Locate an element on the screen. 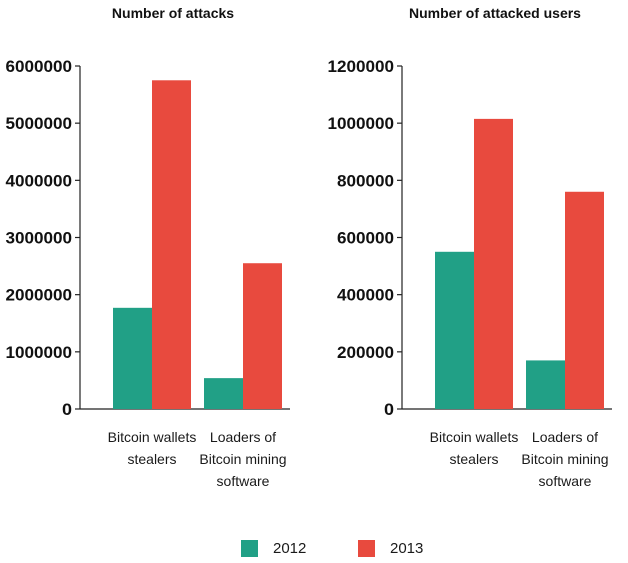 Image resolution: width=628 pixels, height=563 pixels. y-tick-label-0-5: 5000000 is located at coordinates (39, 123).